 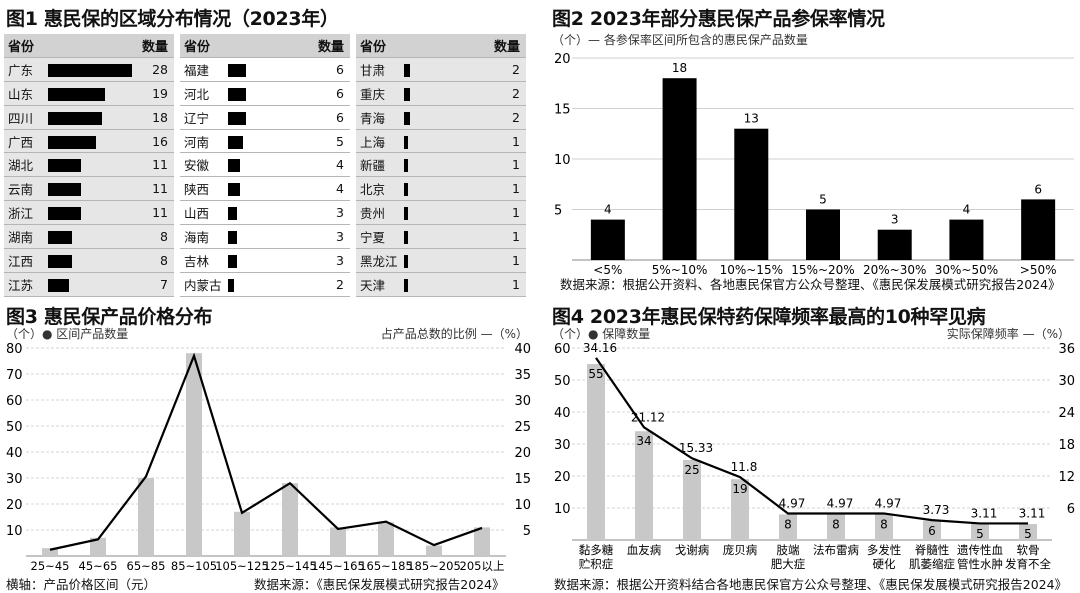 I want to click on fig4-right-tick-label: 24, so click(x=1066, y=413).